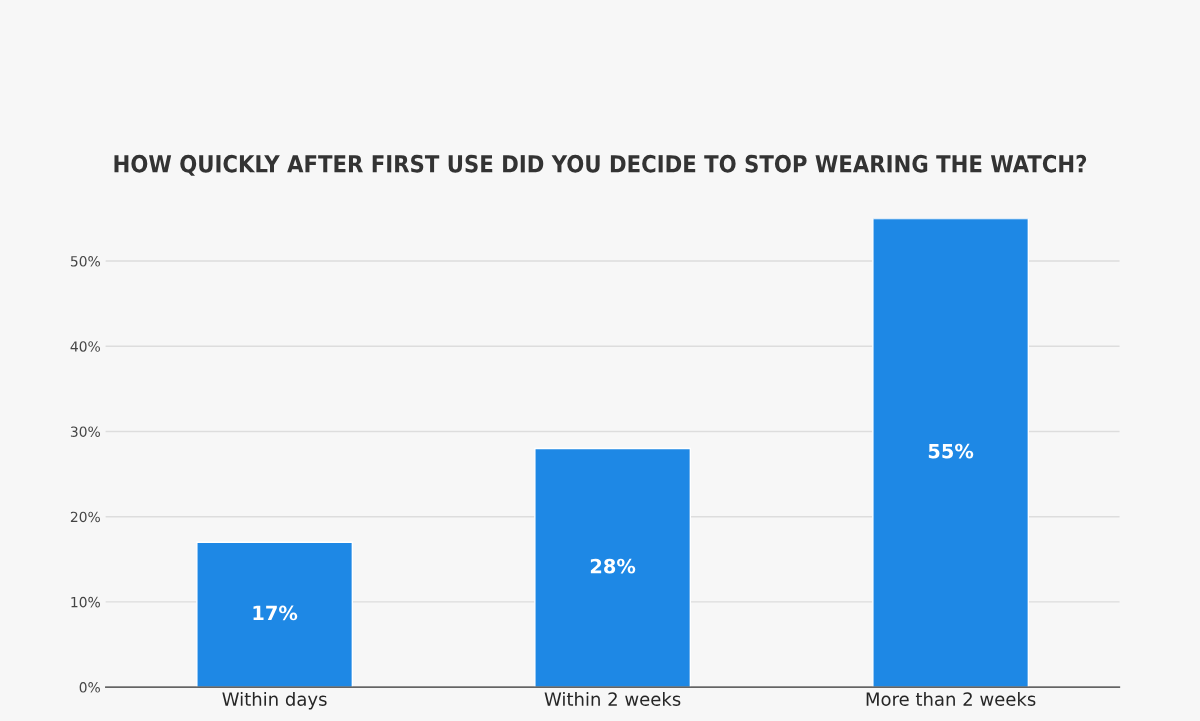 The height and width of the screenshot is (721, 1200). I want to click on y-tick-label: 20%, so click(85, 517).